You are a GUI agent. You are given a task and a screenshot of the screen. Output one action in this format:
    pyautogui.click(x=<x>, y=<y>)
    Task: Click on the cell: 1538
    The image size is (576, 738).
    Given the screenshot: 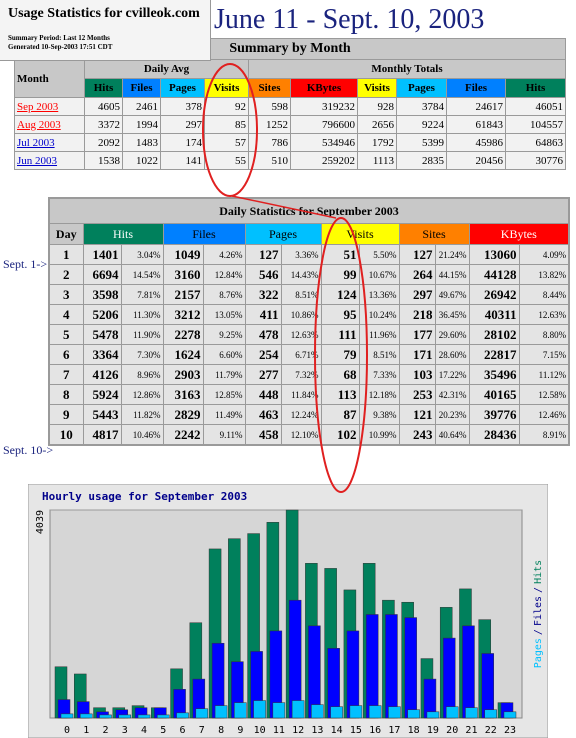 What is the action you would take?
    pyautogui.click(x=103, y=160)
    